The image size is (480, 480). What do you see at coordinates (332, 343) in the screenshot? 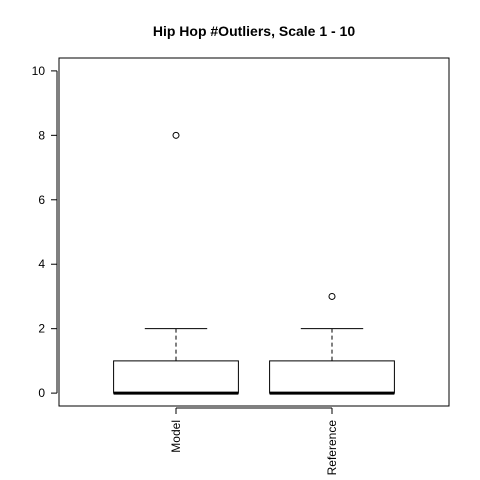
I see `box-reference` at bounding box center [332, 343].